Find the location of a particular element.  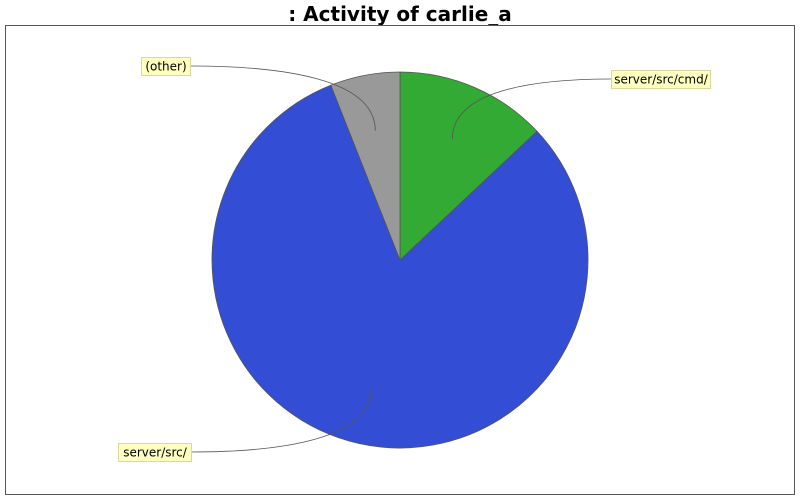

slice-label-text: (other) is located at coordinates (165, 67).